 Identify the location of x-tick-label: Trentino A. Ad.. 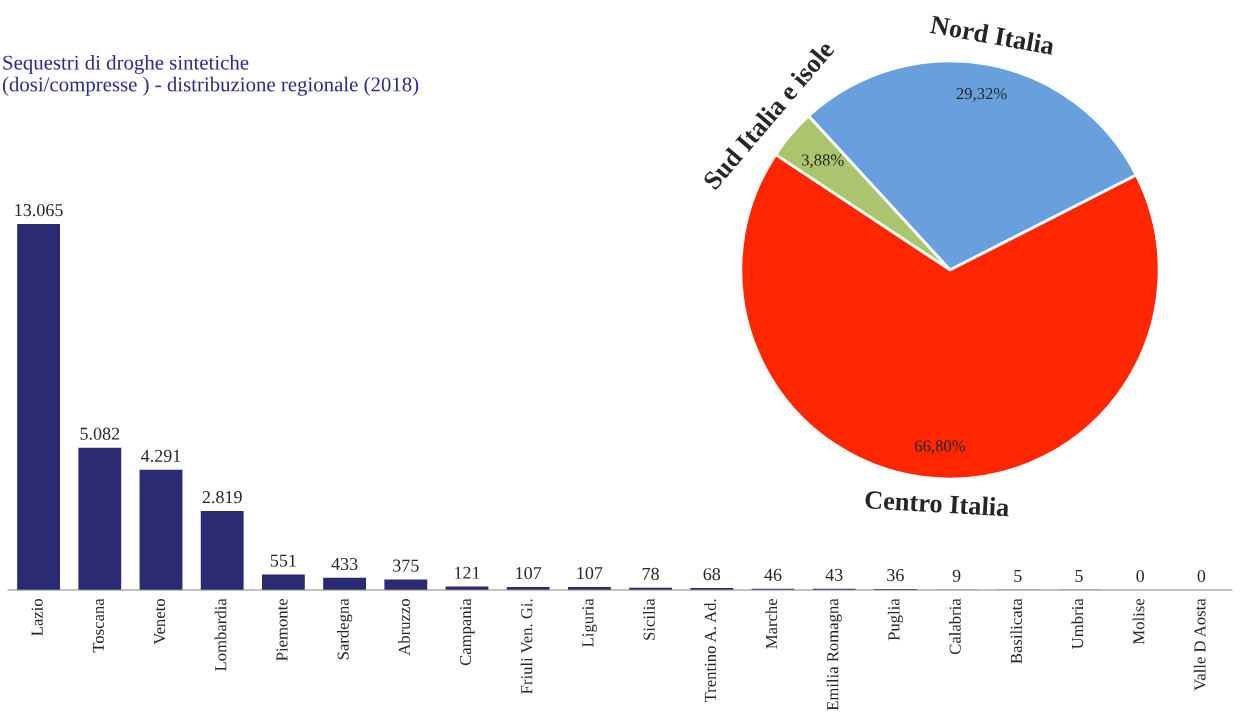
(710, 651).